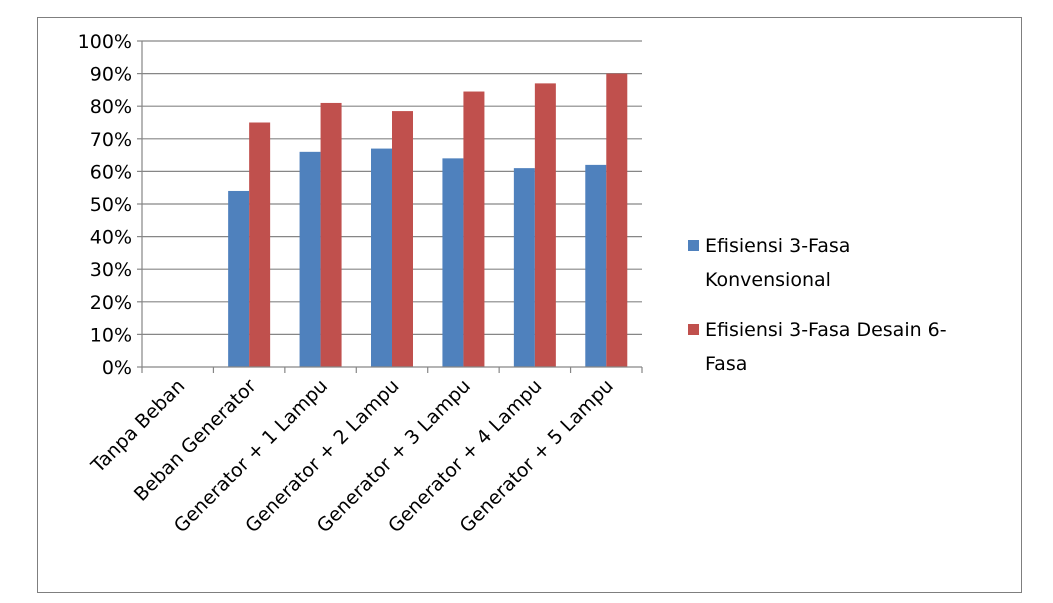 The width and height of the screenshot is (1053, 603). What do you see at coordinates (111, 172) in the screenshot?
I see `y-tick-label: 60%` at bounding box center [111, 172].